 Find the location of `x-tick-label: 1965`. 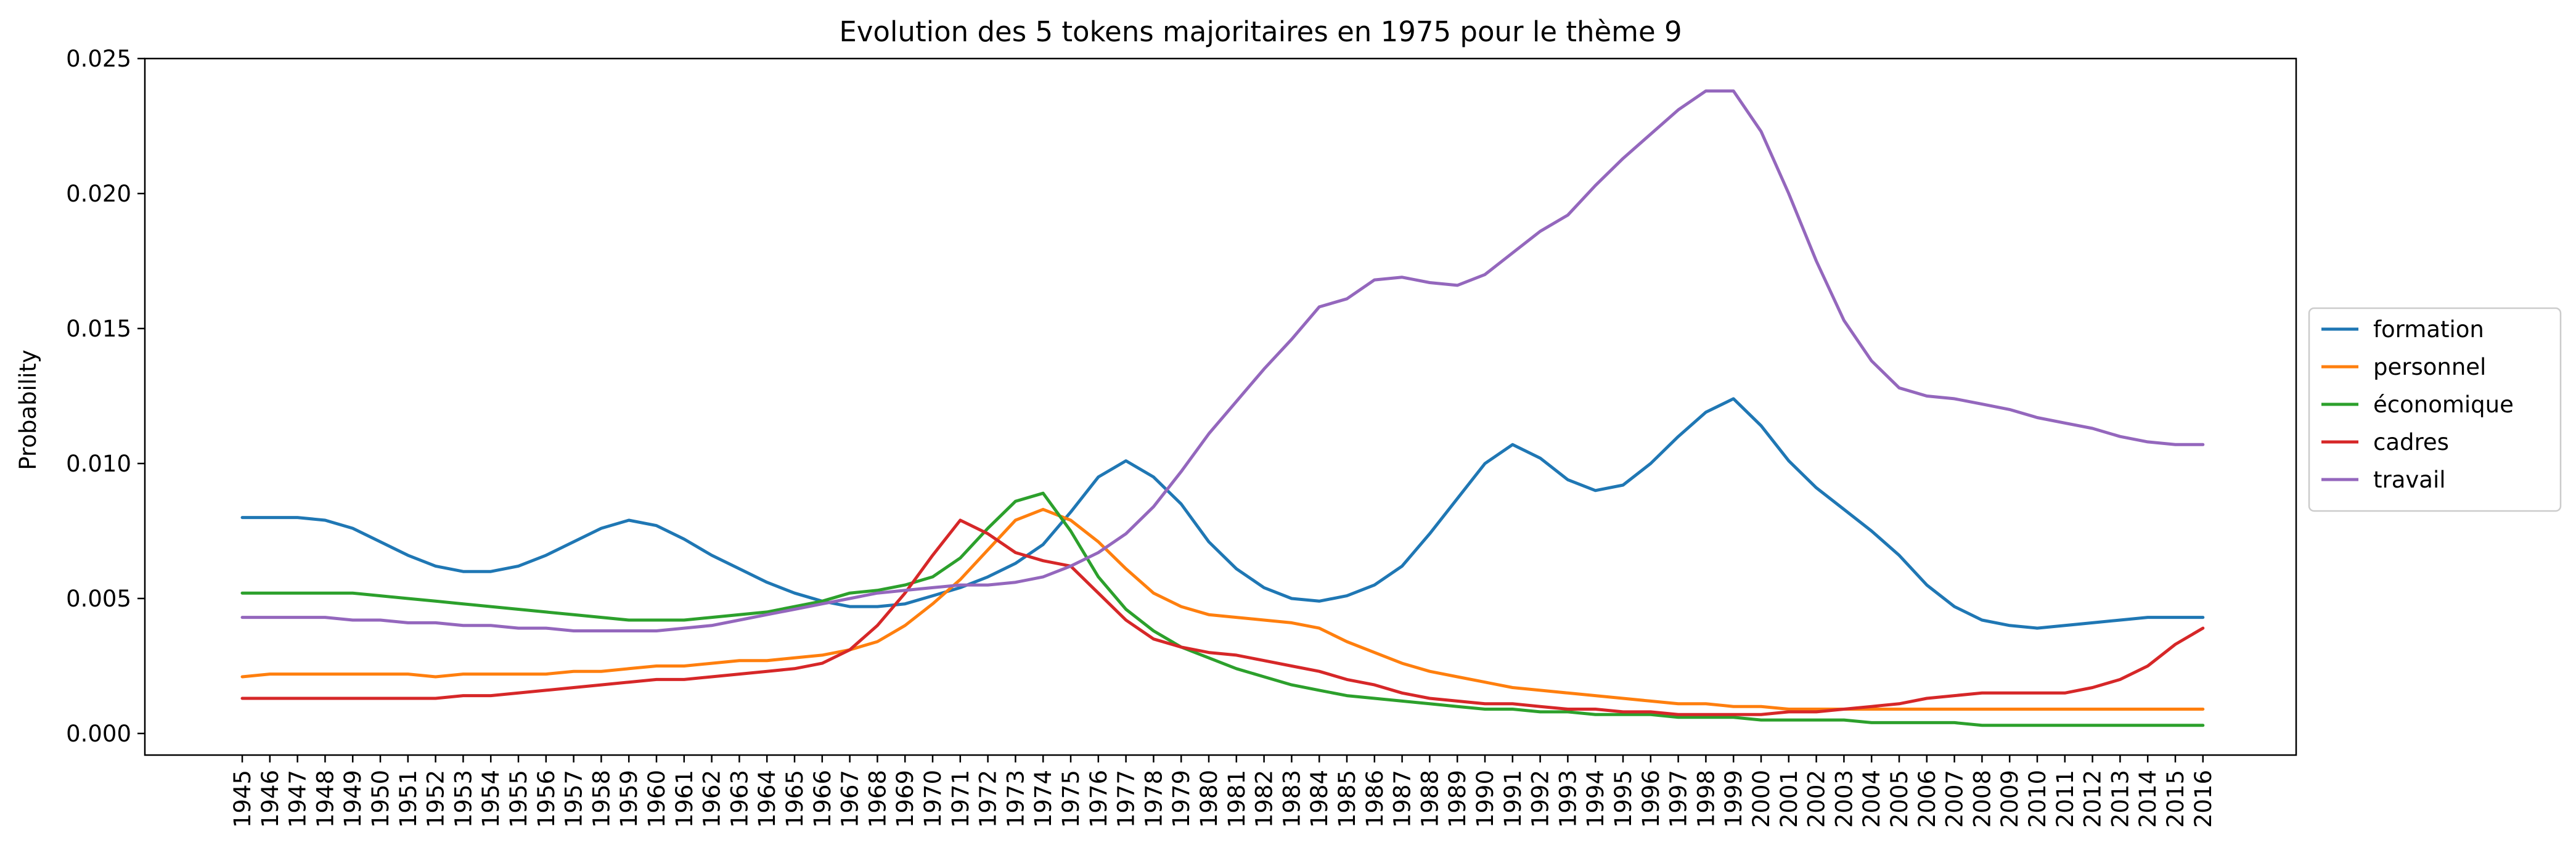

x-tick-label: 1965 is located at coordinates (795, 799).